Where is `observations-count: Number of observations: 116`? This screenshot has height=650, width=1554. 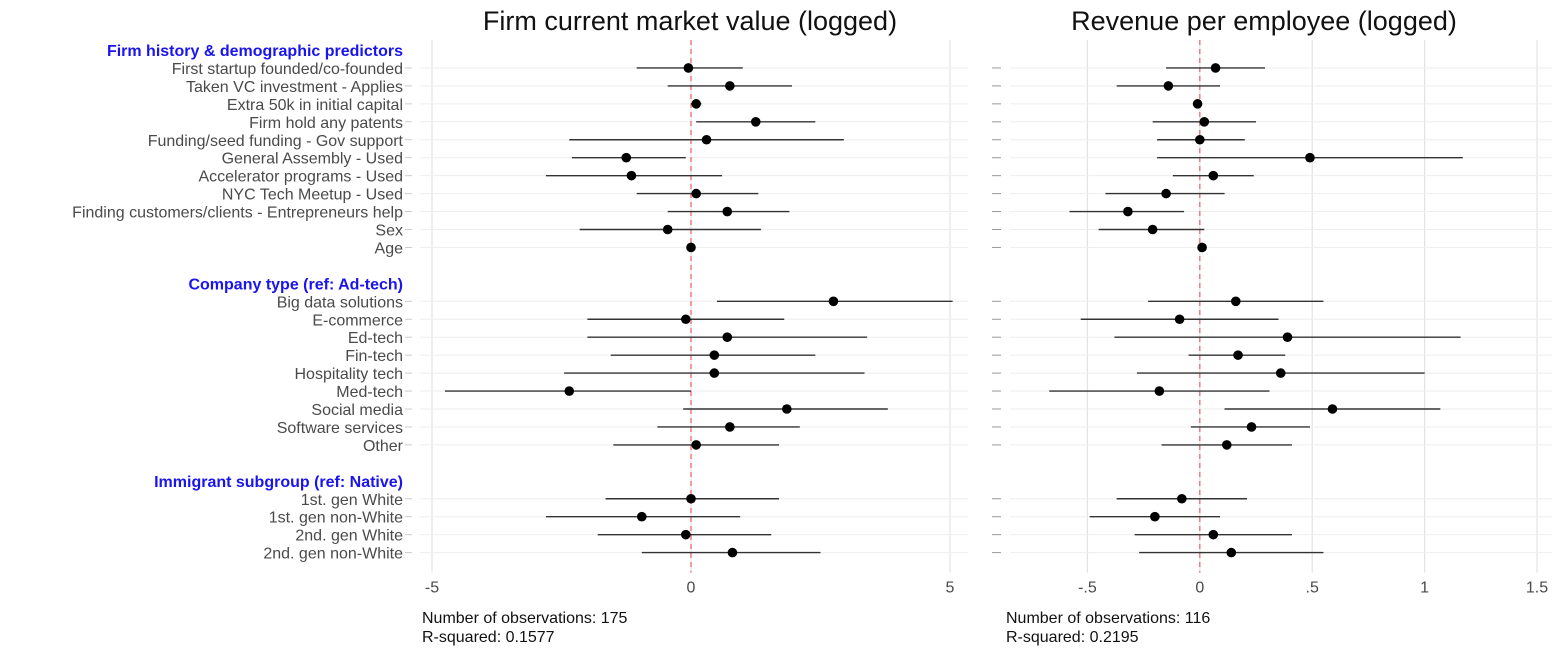
observations-count: Number of observations: 116 is located at coordinates (1108, 618).